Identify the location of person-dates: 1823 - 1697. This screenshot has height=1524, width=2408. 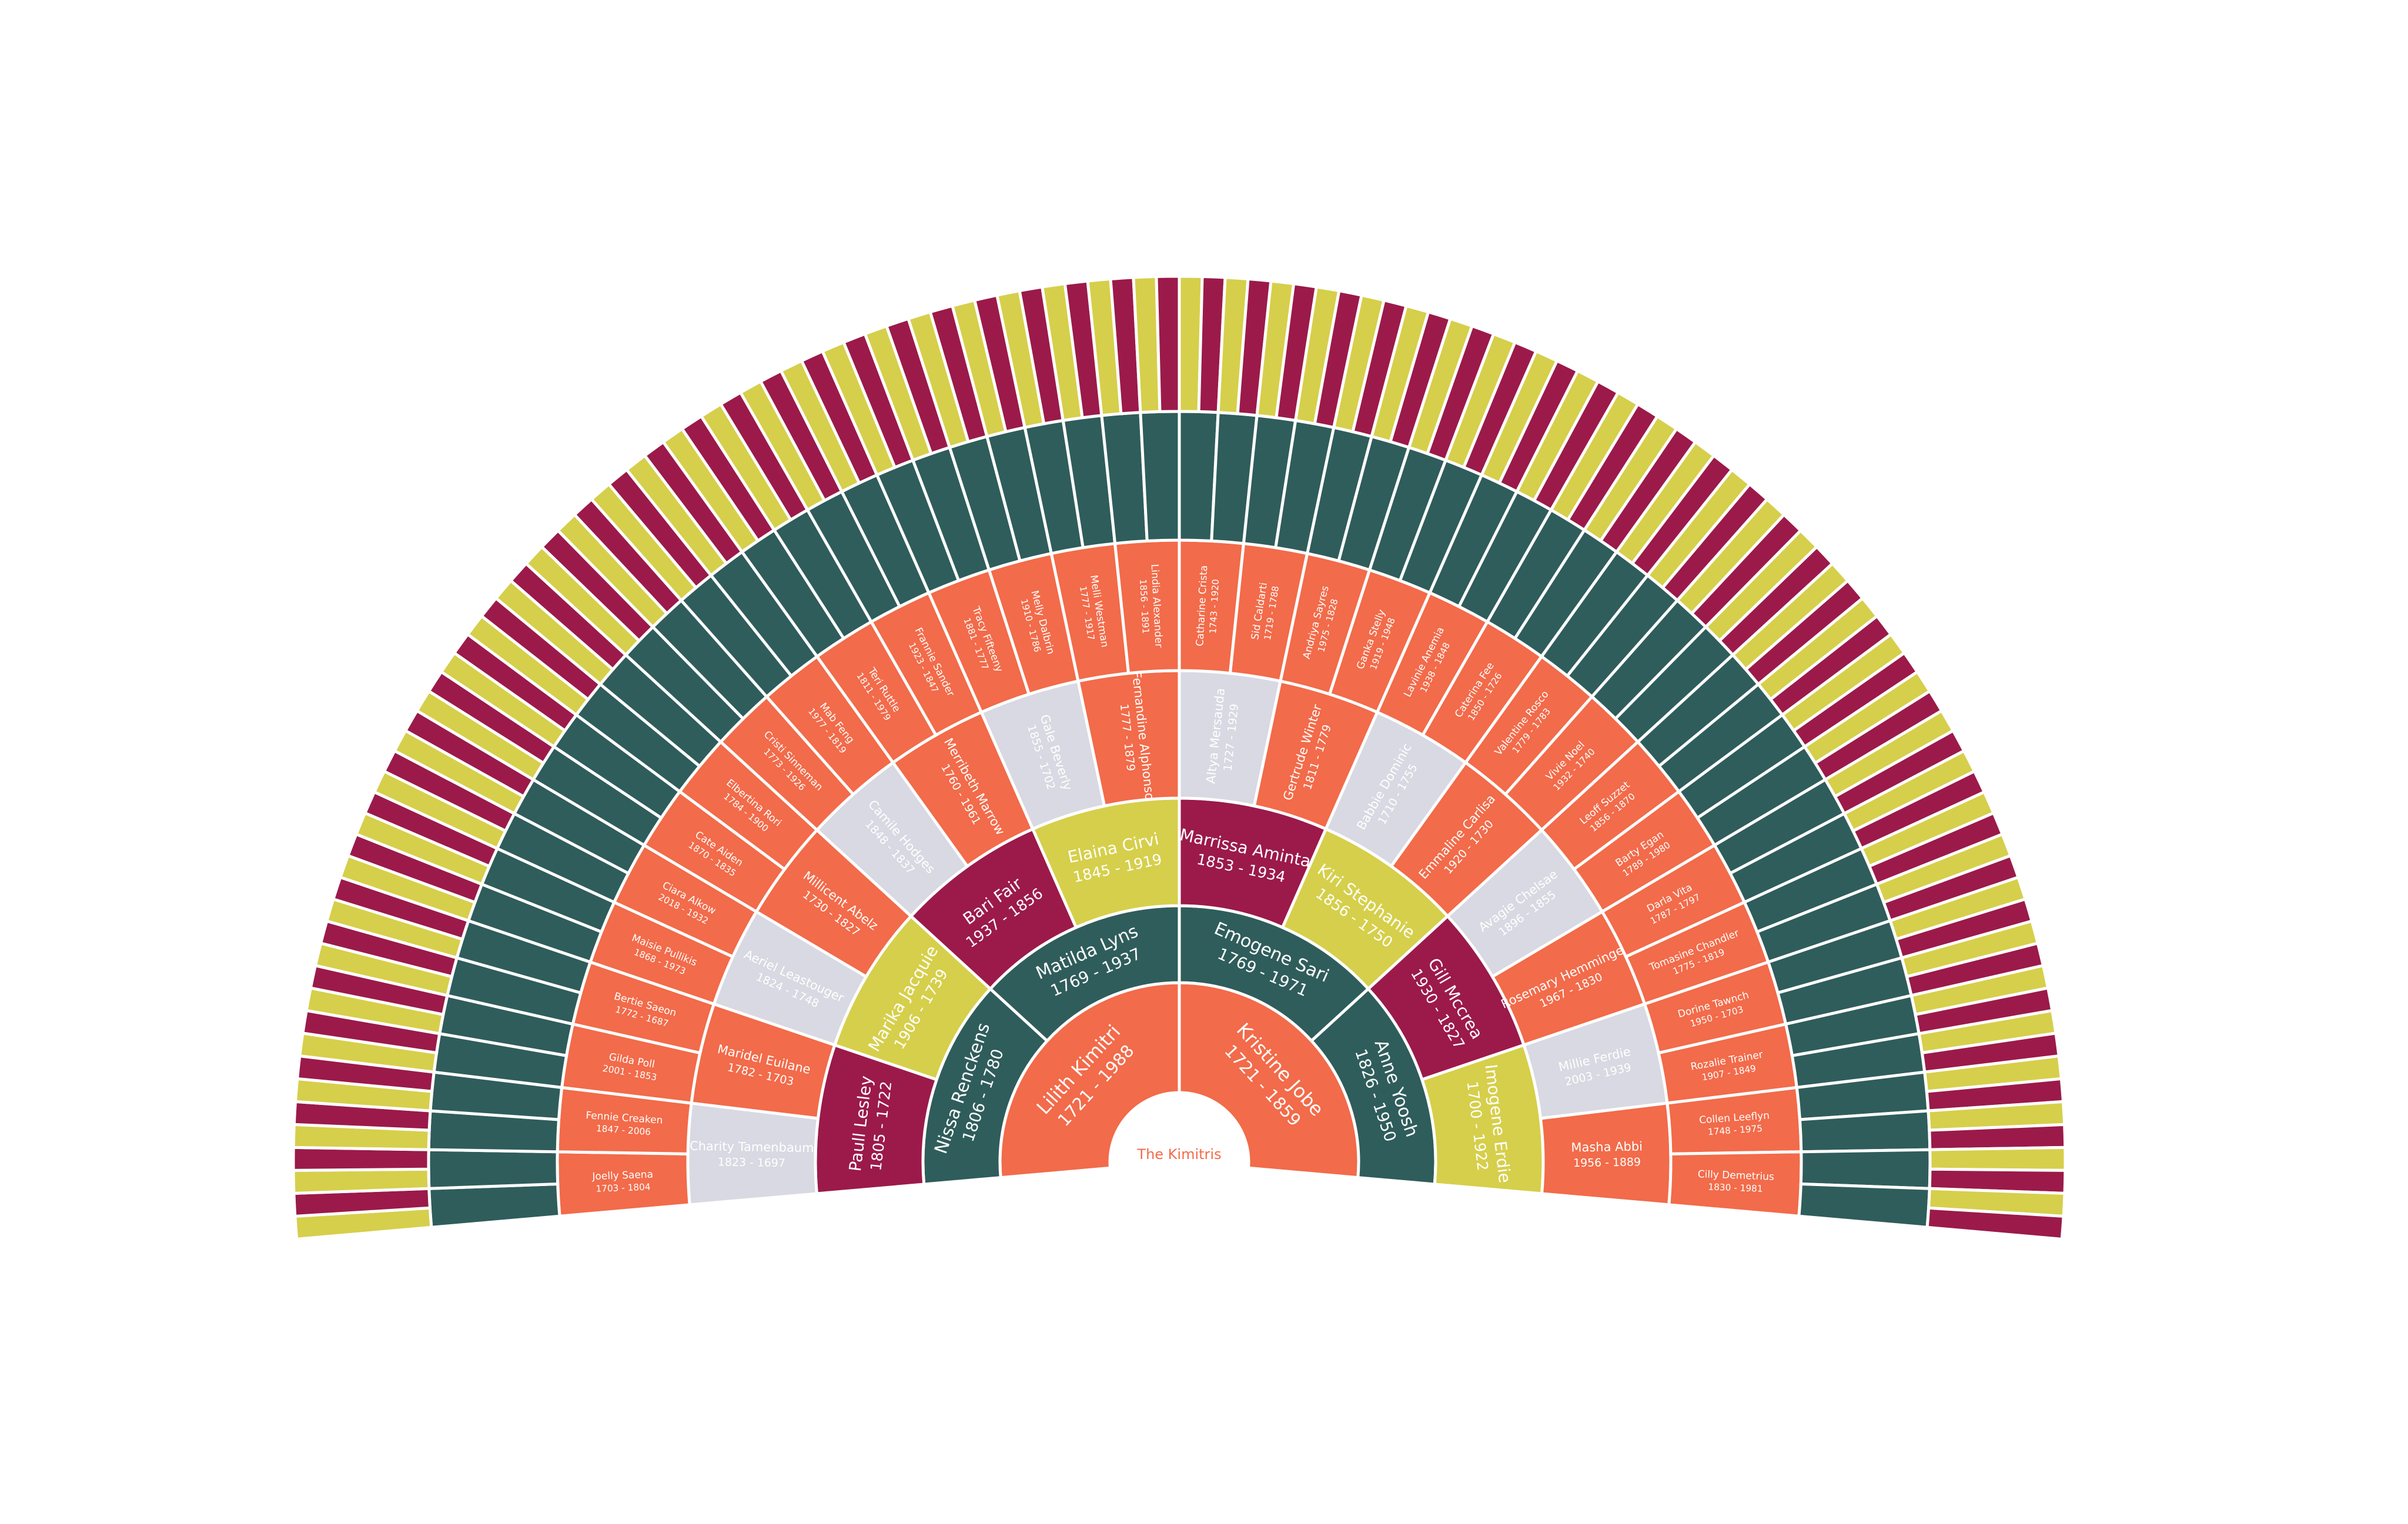
(751, 1162).